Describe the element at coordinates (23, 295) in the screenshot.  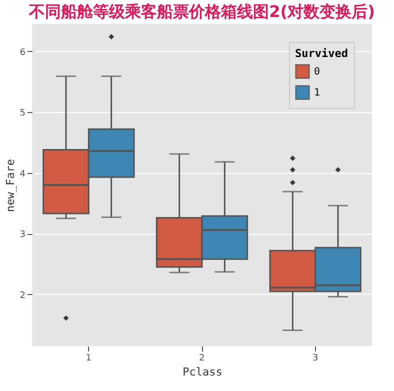
I see `y-tick-label: 2` at that location.